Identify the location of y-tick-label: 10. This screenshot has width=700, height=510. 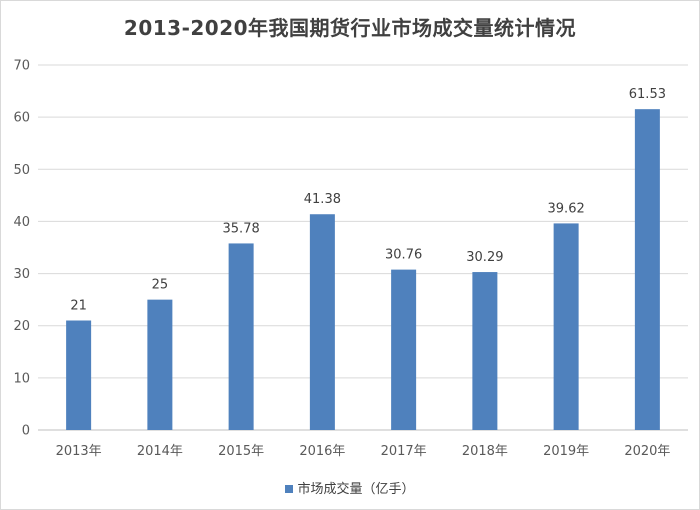
(21, 378).